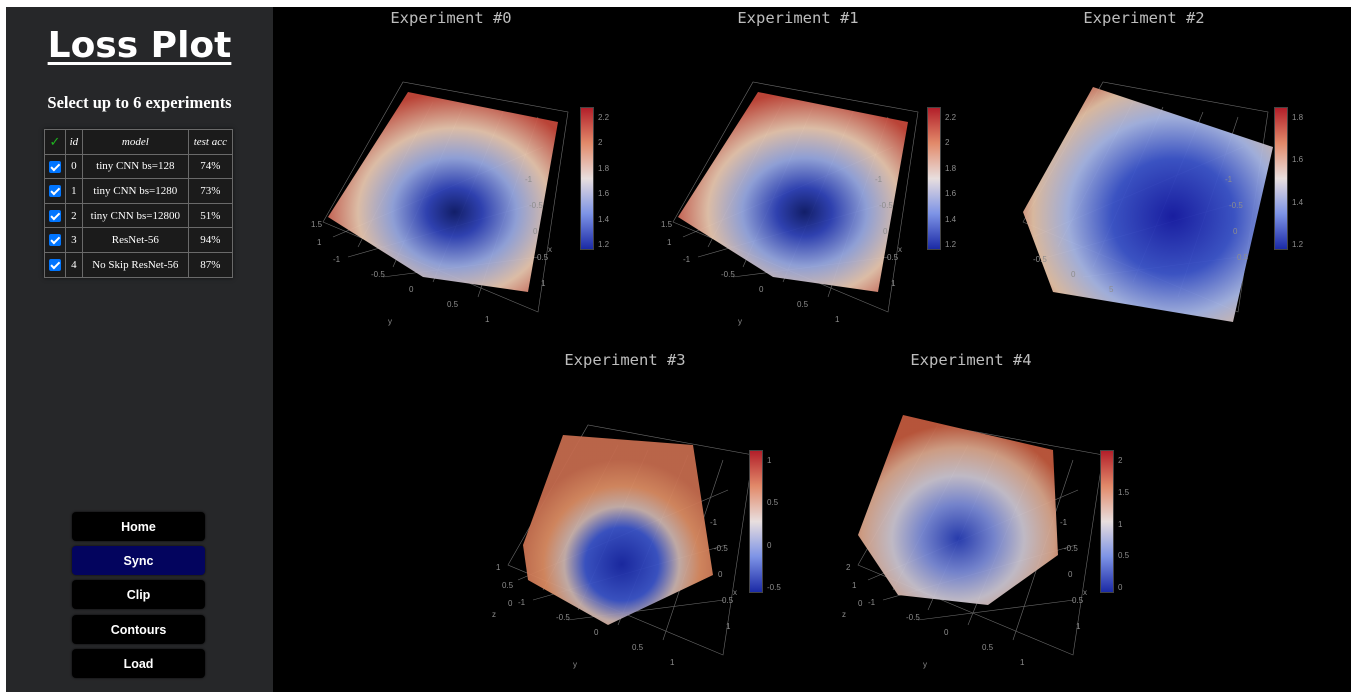  Describe the element at coordinates (210, 191) in the screenshot. I see `row-test-acc: 73%` at that location.